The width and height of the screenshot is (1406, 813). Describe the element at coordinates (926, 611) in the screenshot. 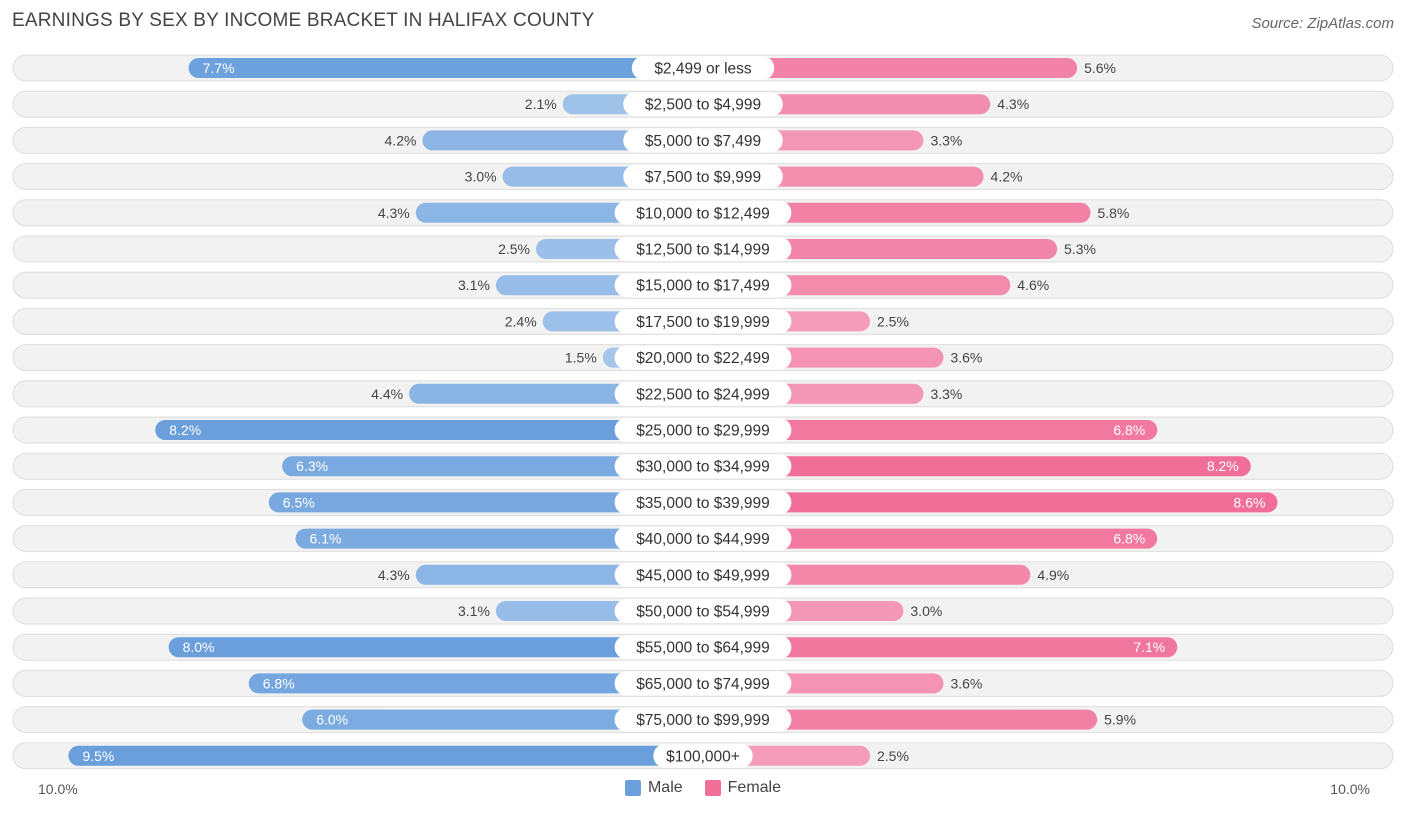

I see `female-value-label: 3.0%` at that location.